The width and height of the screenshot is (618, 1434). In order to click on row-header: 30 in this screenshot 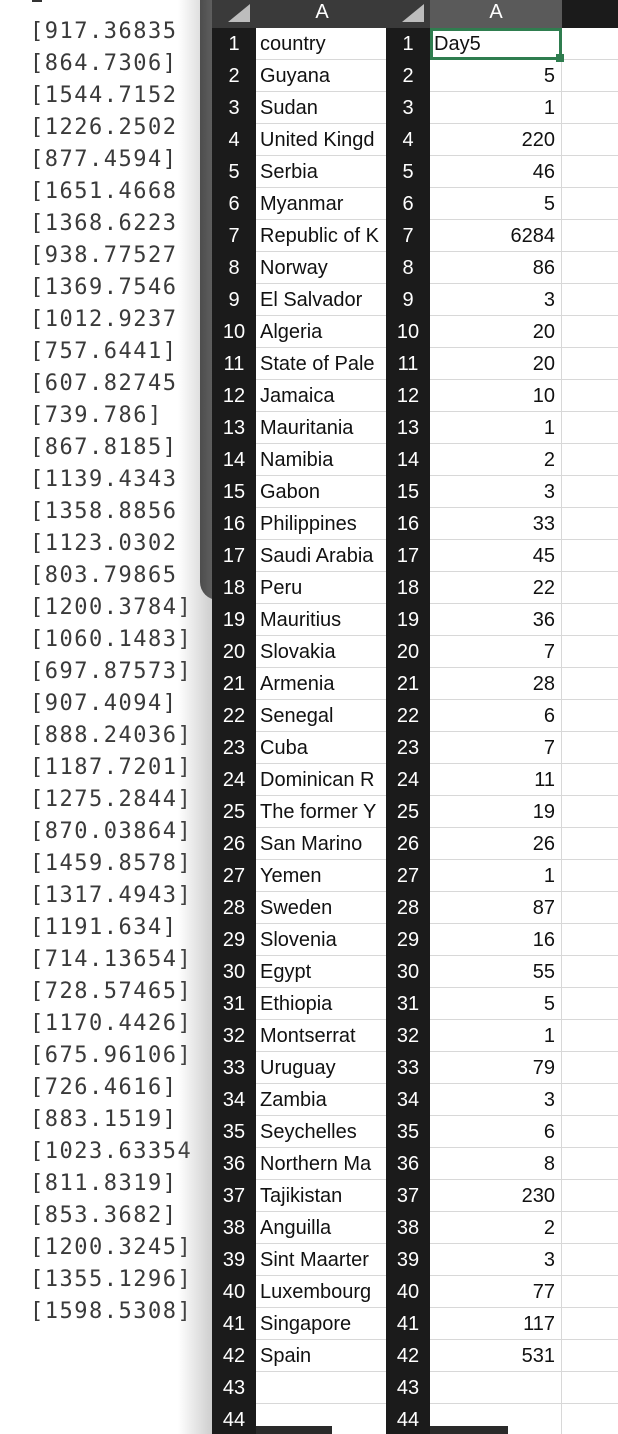, I will do `click(234, 972)`.